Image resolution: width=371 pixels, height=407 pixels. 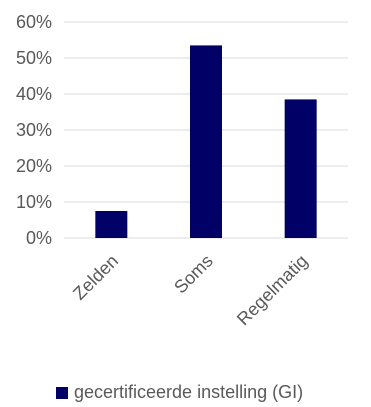 I want to click on bar-regelmatig, so click(x=300, y=169).